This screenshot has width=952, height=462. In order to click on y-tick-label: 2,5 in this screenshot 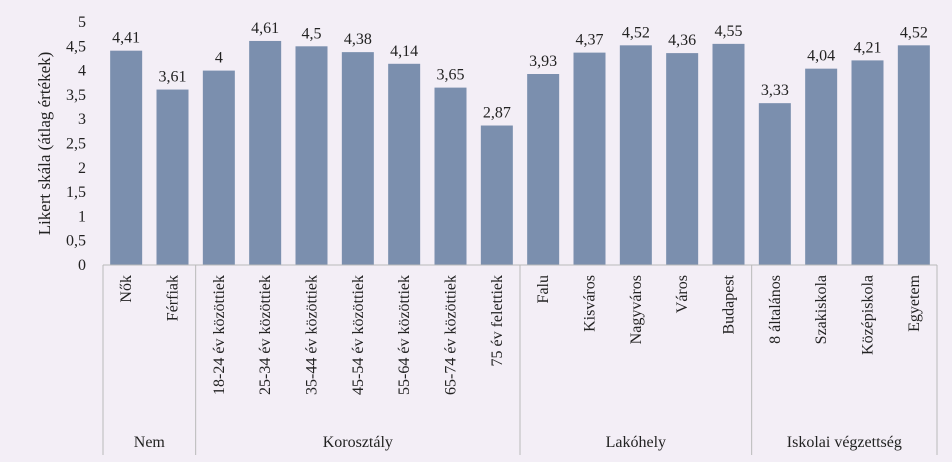, I will do `click(76, 144)`.